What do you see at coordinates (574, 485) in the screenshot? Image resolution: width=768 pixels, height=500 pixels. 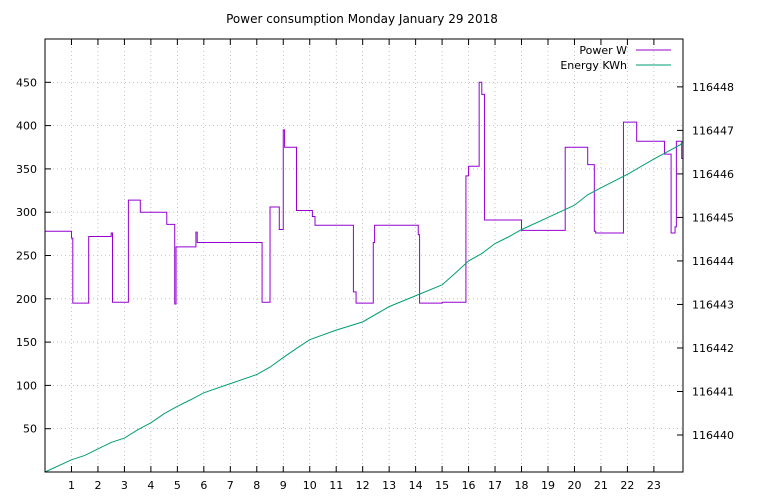 I see `x-tick-label: 20` at bounding box center [574, 485].